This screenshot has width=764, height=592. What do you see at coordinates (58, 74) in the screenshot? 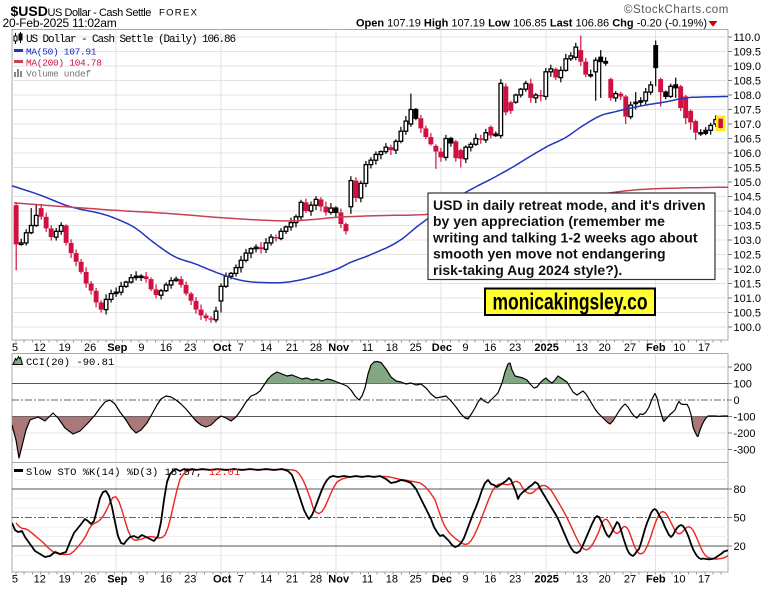
I see `svg-text: Volume undef` at bounding box center [58, 74].